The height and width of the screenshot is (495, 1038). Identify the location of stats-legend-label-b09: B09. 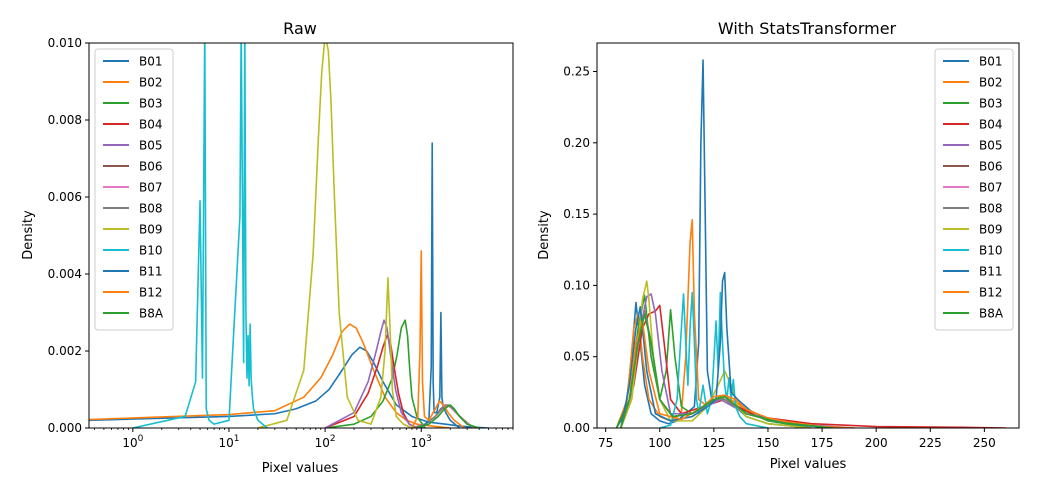
(991, 230).